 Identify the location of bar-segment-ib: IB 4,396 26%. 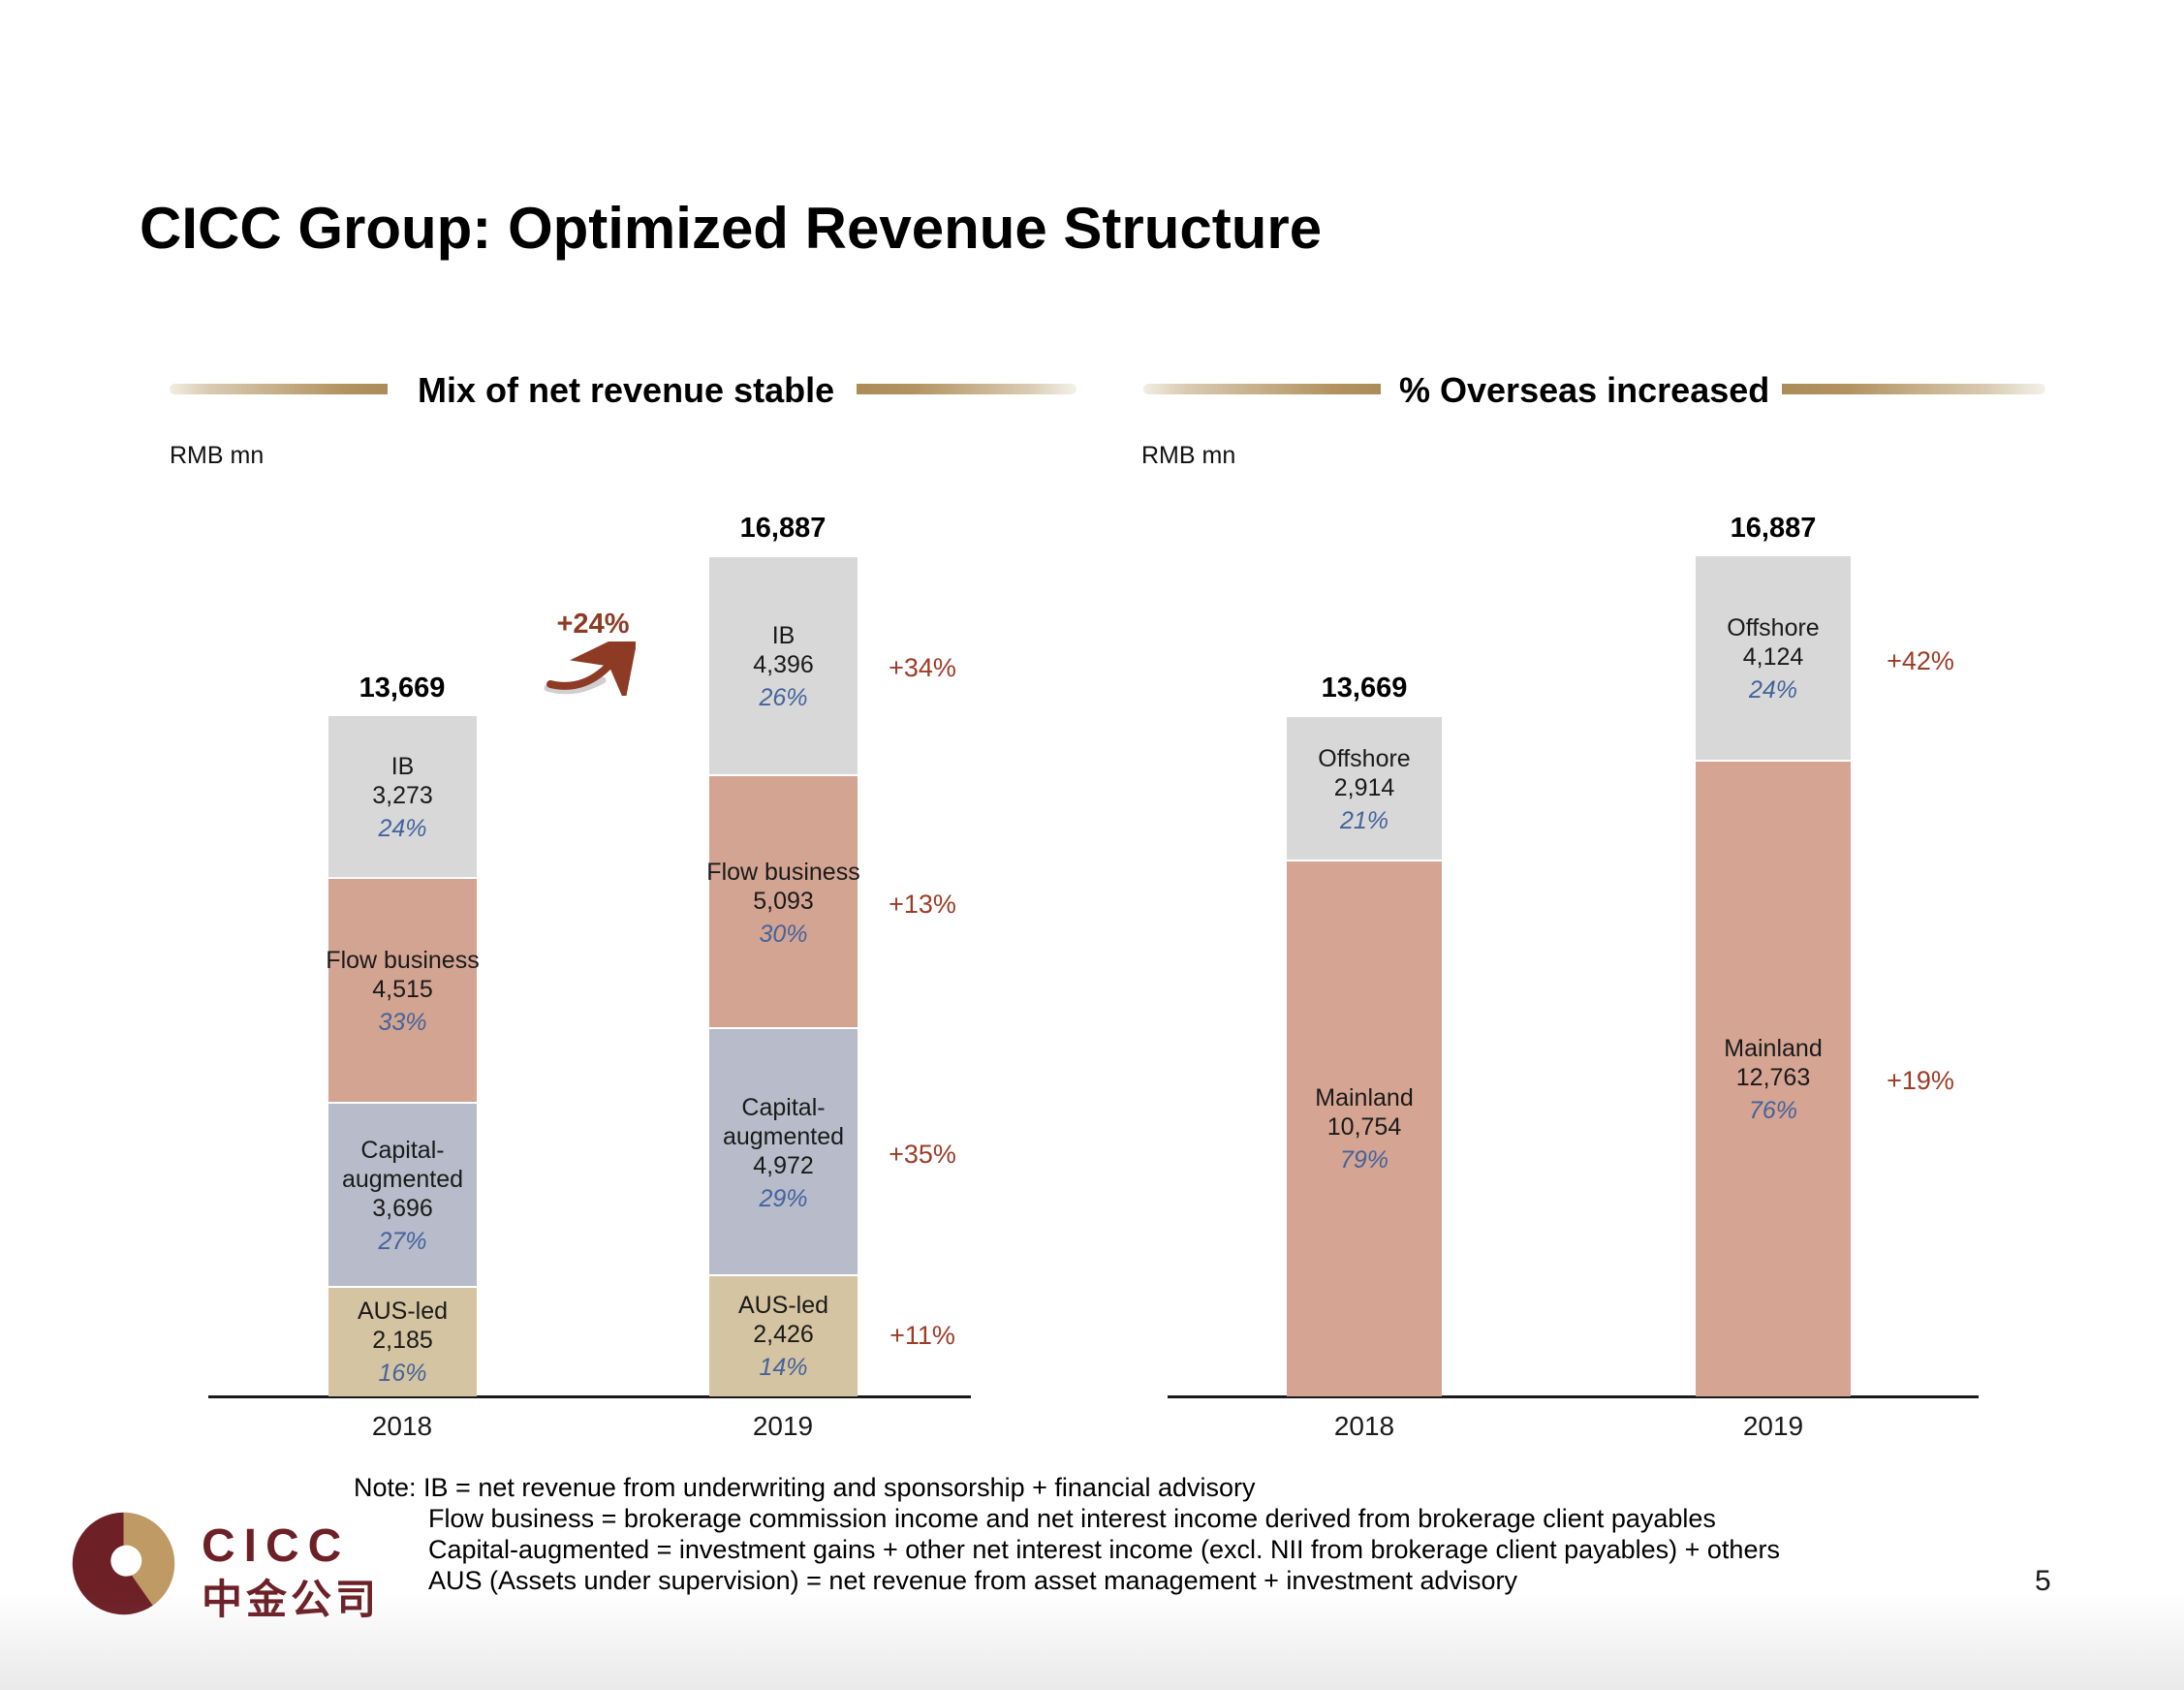
(784, 667).